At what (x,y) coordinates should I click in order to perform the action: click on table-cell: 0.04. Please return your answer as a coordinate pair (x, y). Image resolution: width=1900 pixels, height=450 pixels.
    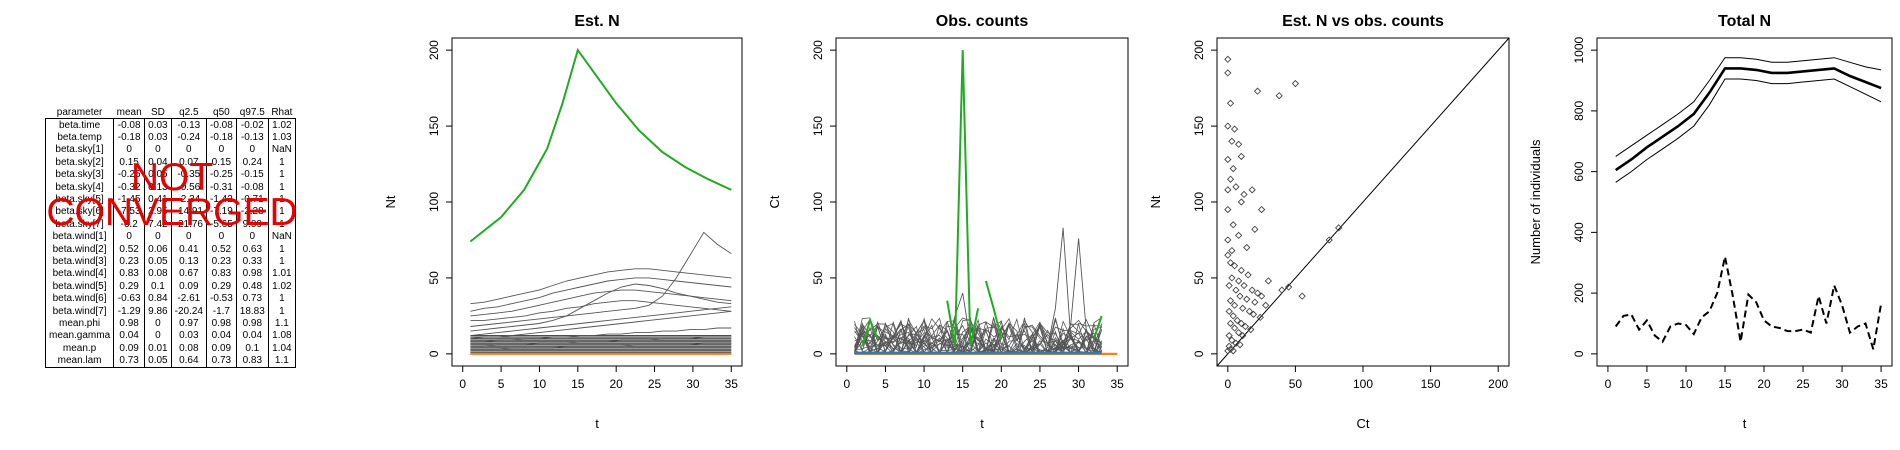
    Looking at the image, I should click on (158, 162).